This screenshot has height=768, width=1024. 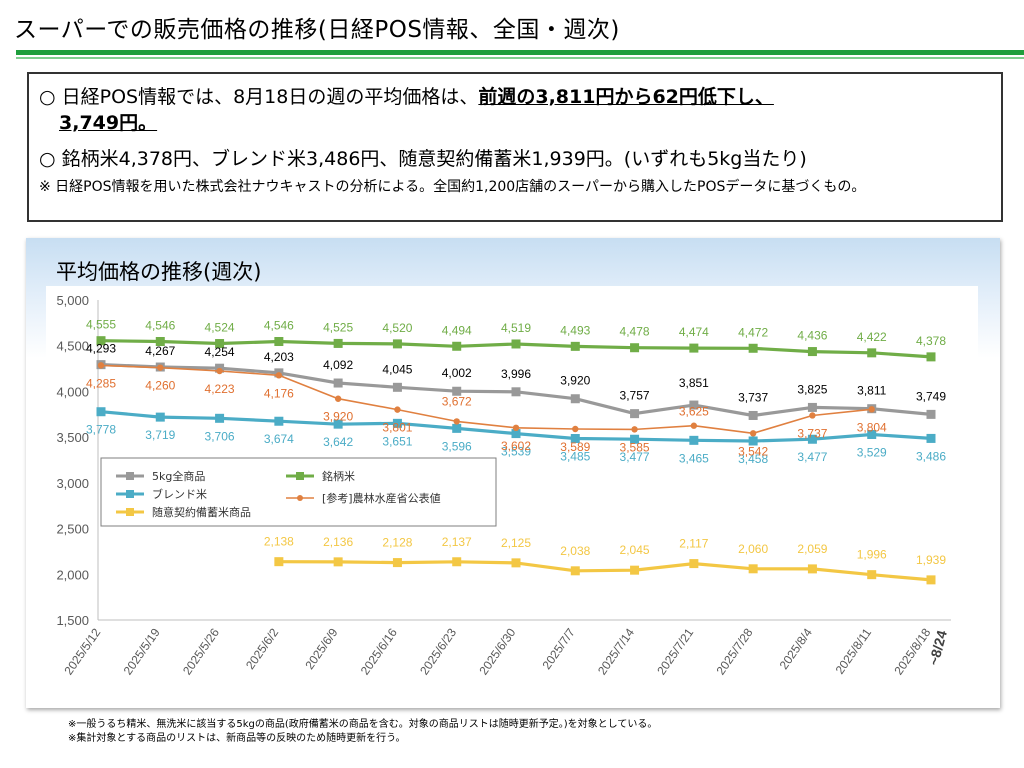 I want to click on data-label-随意契約備蓄米商品: 2,117, so click(x=693, y=544).